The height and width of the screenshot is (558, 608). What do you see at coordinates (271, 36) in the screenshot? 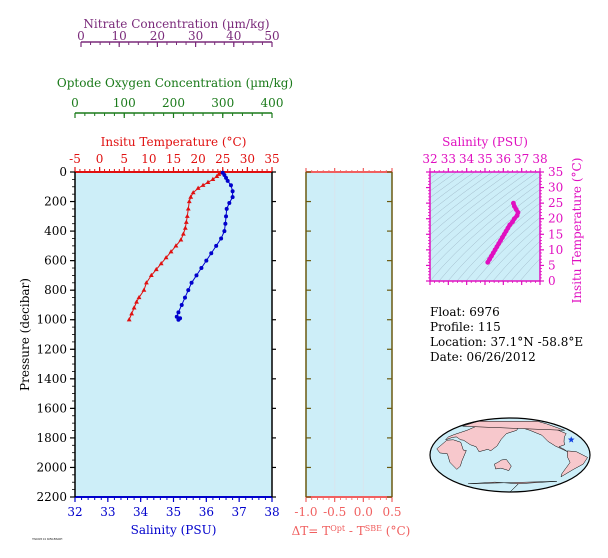
I see `nitrate-tick-label: 50` at bounding box center [271, 36].